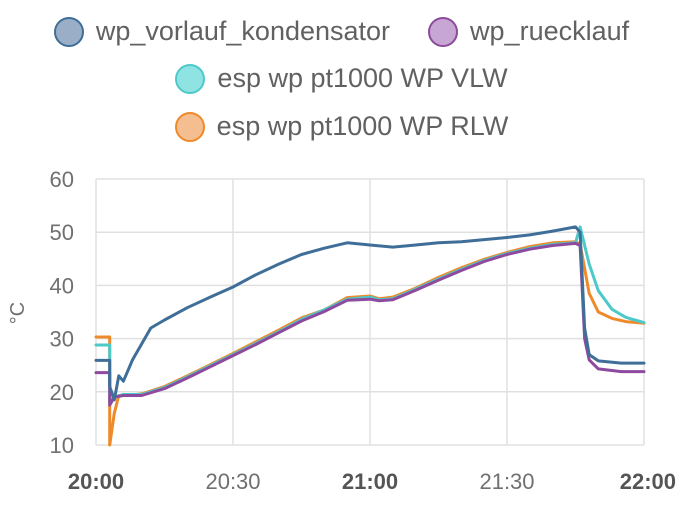  I want to click on legend-row-1: wp_vorlauf_kondensator wp_ruecklauf, so click(341, 31).